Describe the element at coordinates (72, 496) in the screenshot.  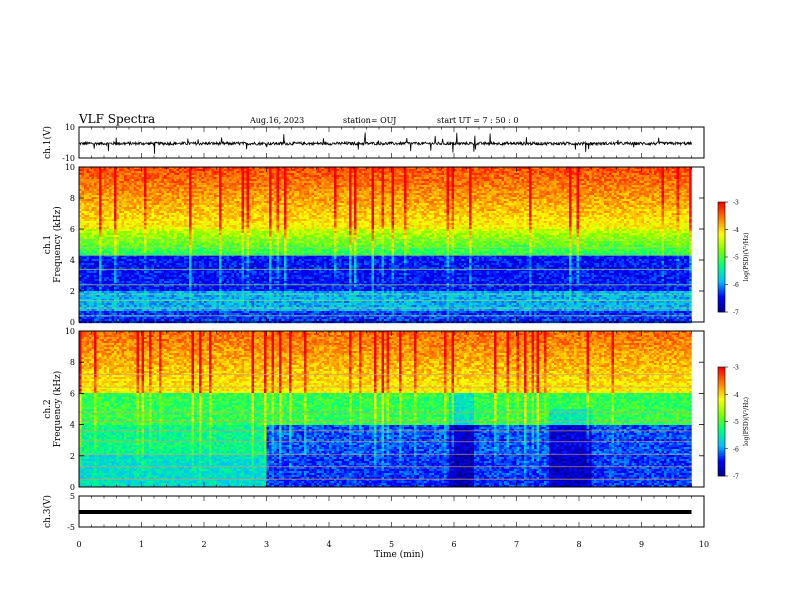
I see `y-tick-label: 5` at that location.